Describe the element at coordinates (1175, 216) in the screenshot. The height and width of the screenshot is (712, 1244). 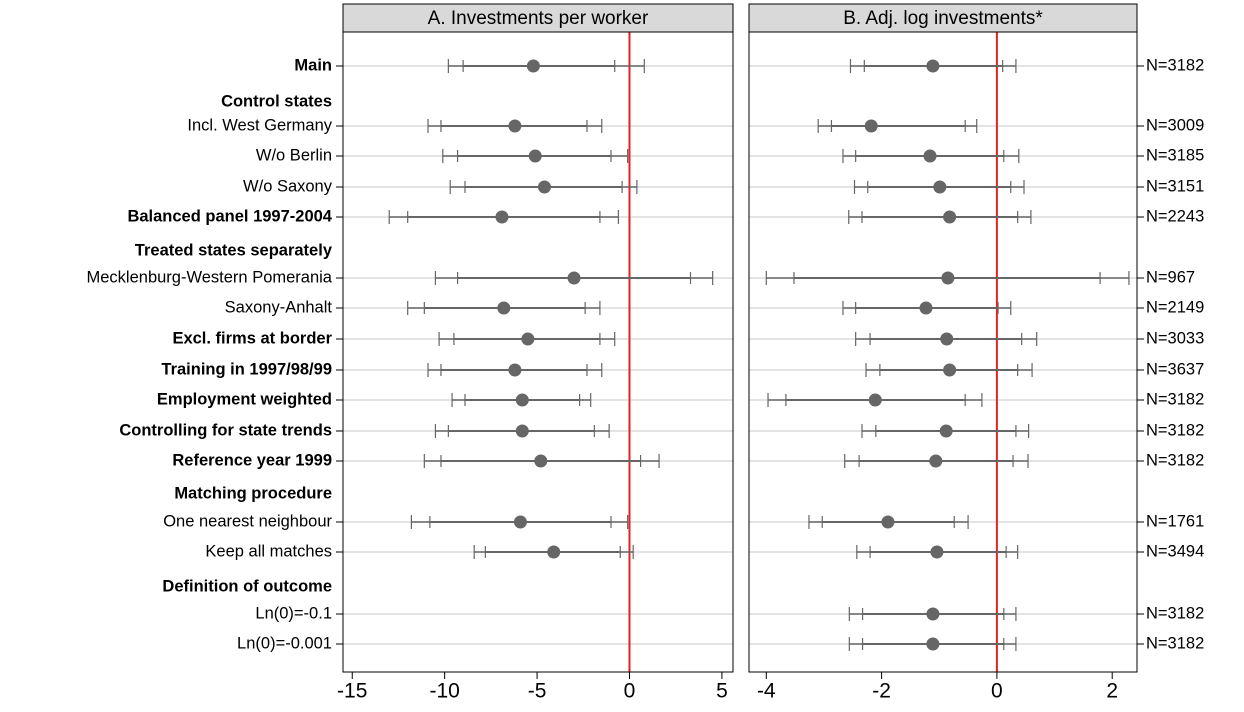
I see `n-label: N=2243` at that location.